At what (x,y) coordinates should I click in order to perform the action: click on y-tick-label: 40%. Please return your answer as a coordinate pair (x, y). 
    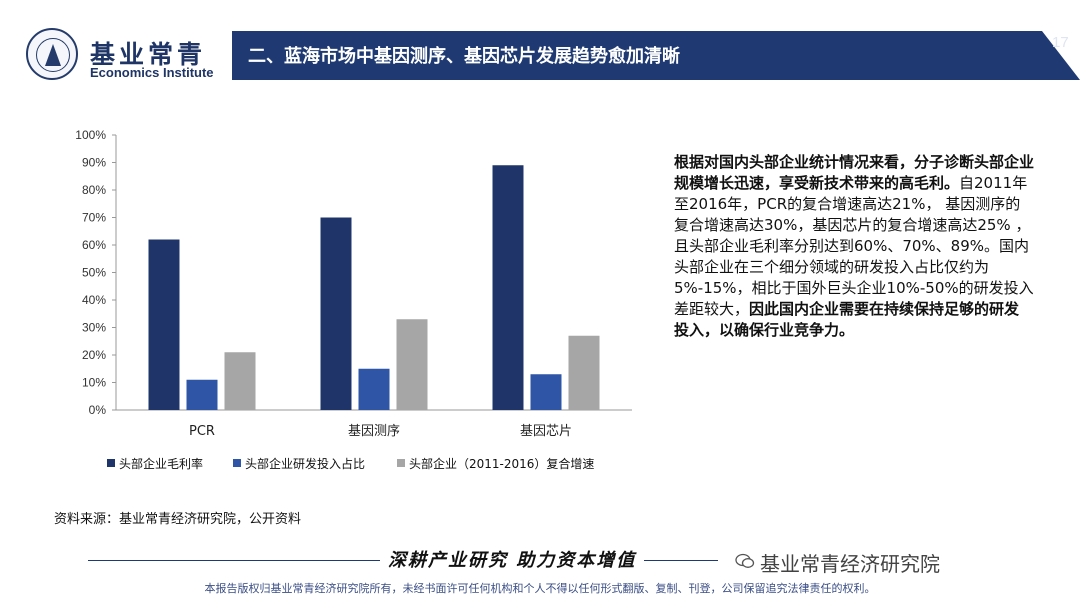
    Looking at the image, I should click on (94, 300).